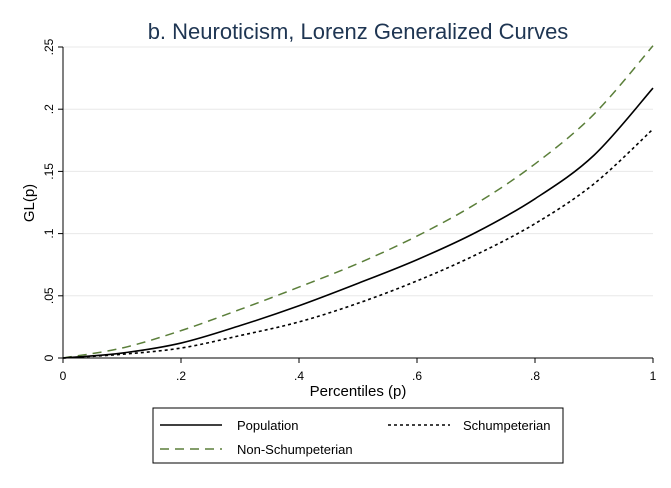 This screenshot has height=488, width=671. What do you see at coordinates (49, 357) in the screenshot?
I see `y-tick-label: 0` at bounding box center [49, 357].